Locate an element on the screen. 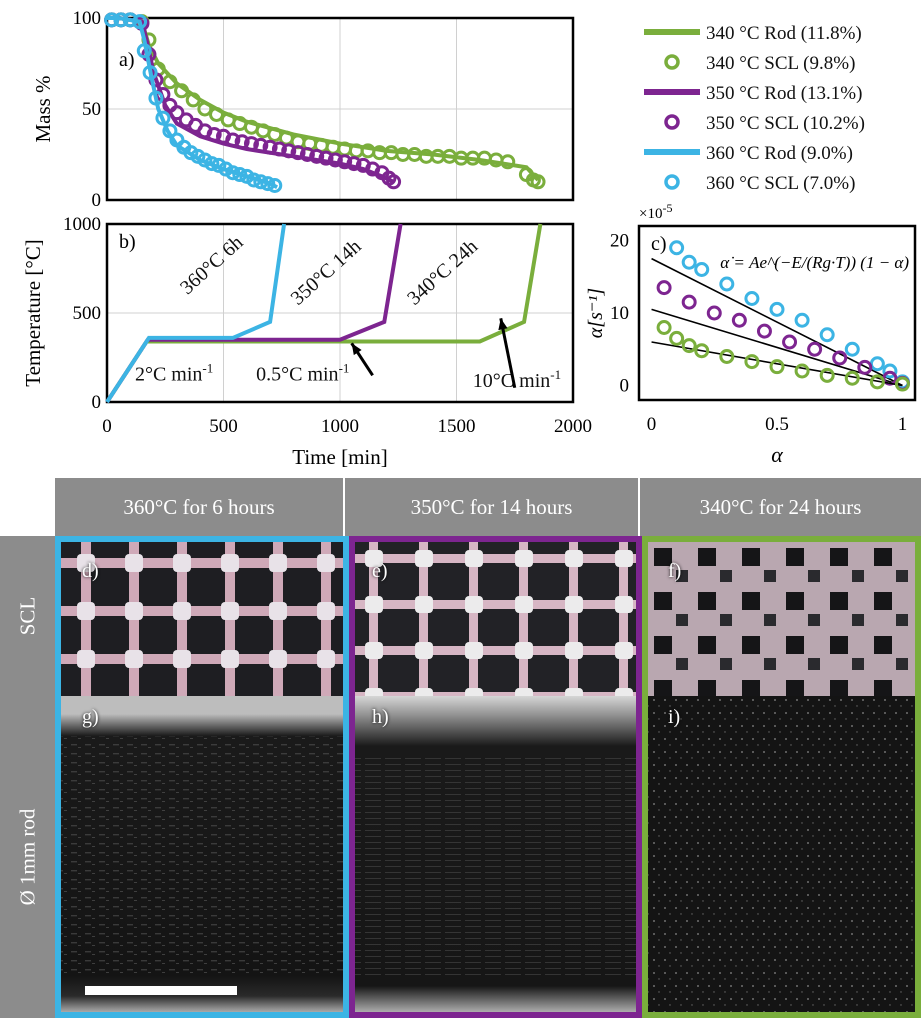 This screenshot has width=921, height=1018. legend-entry: 350 °C SCL (10.2%) is located at coordinates (785, 123).